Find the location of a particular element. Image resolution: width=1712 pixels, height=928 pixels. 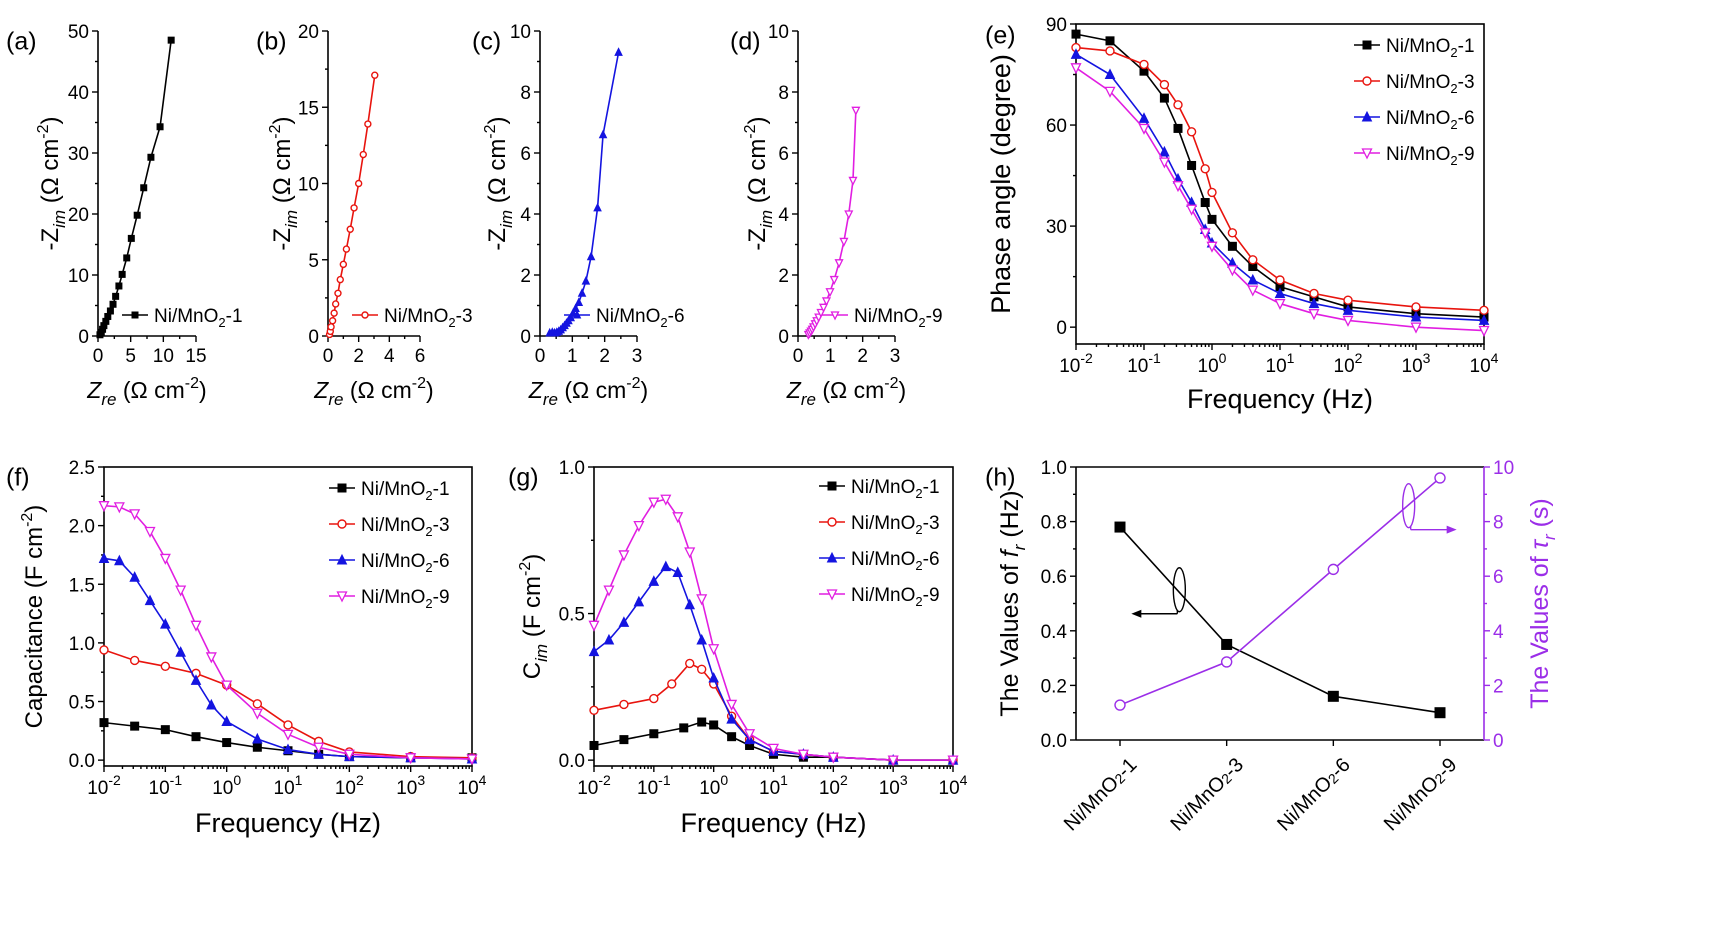

x-tick-label: 10¹ is located at coordinates (1280, 363).